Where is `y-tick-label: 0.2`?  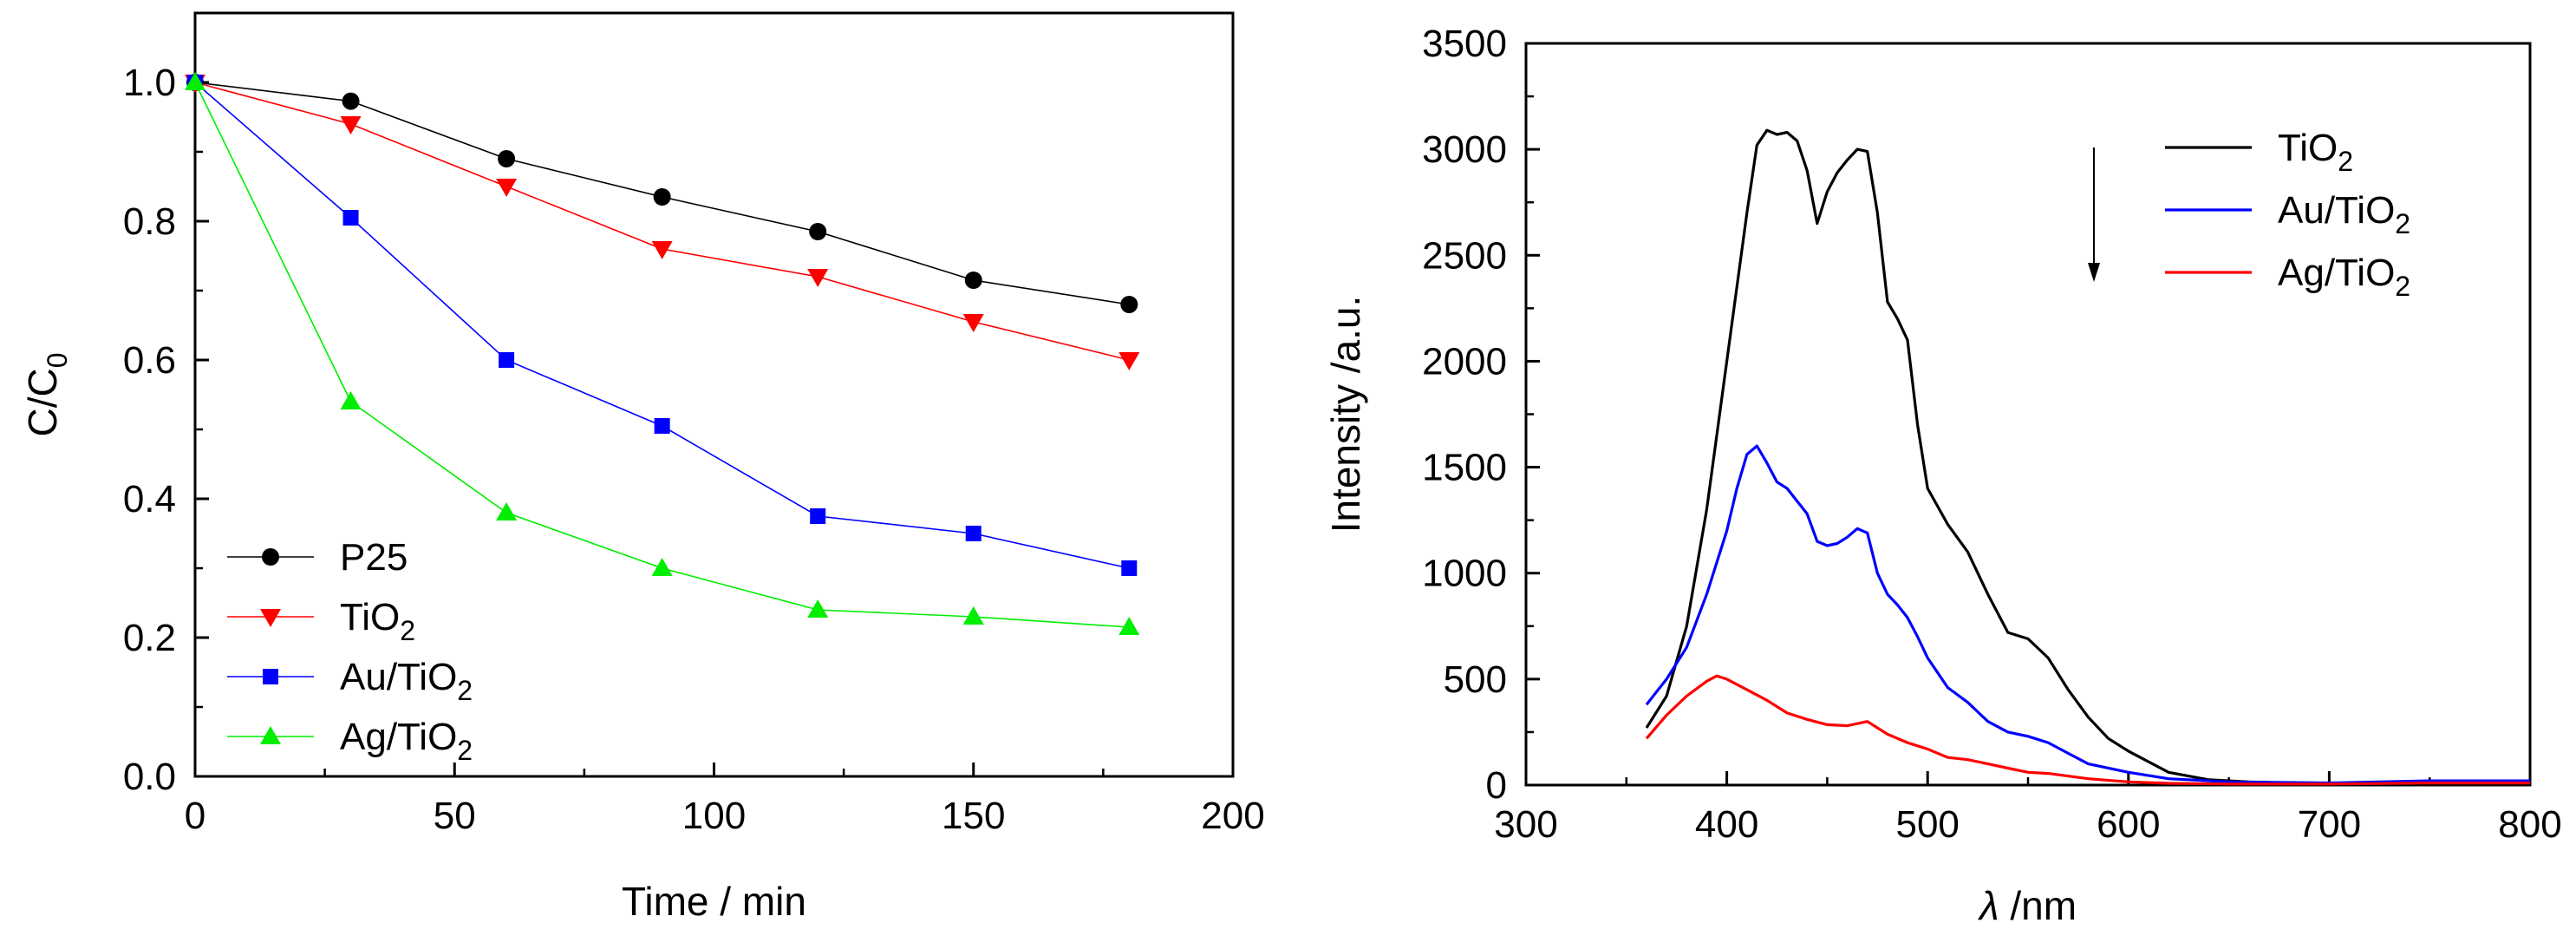 y-tick-label: 0.2 is located at coordinates (150, 638).